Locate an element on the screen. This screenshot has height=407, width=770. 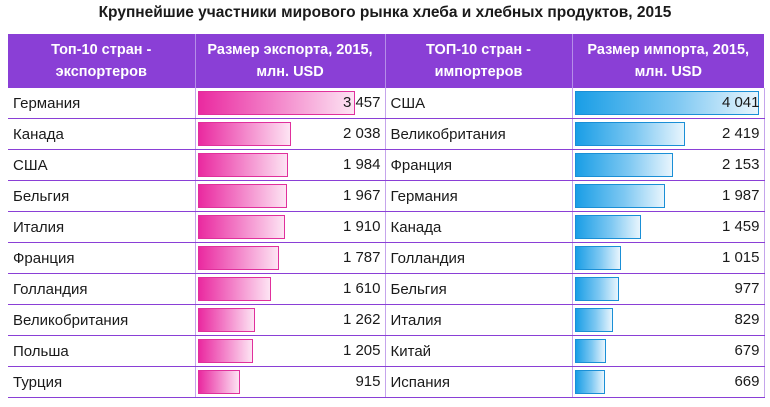
importer-country: Канада is located at coordinates (479, 227).